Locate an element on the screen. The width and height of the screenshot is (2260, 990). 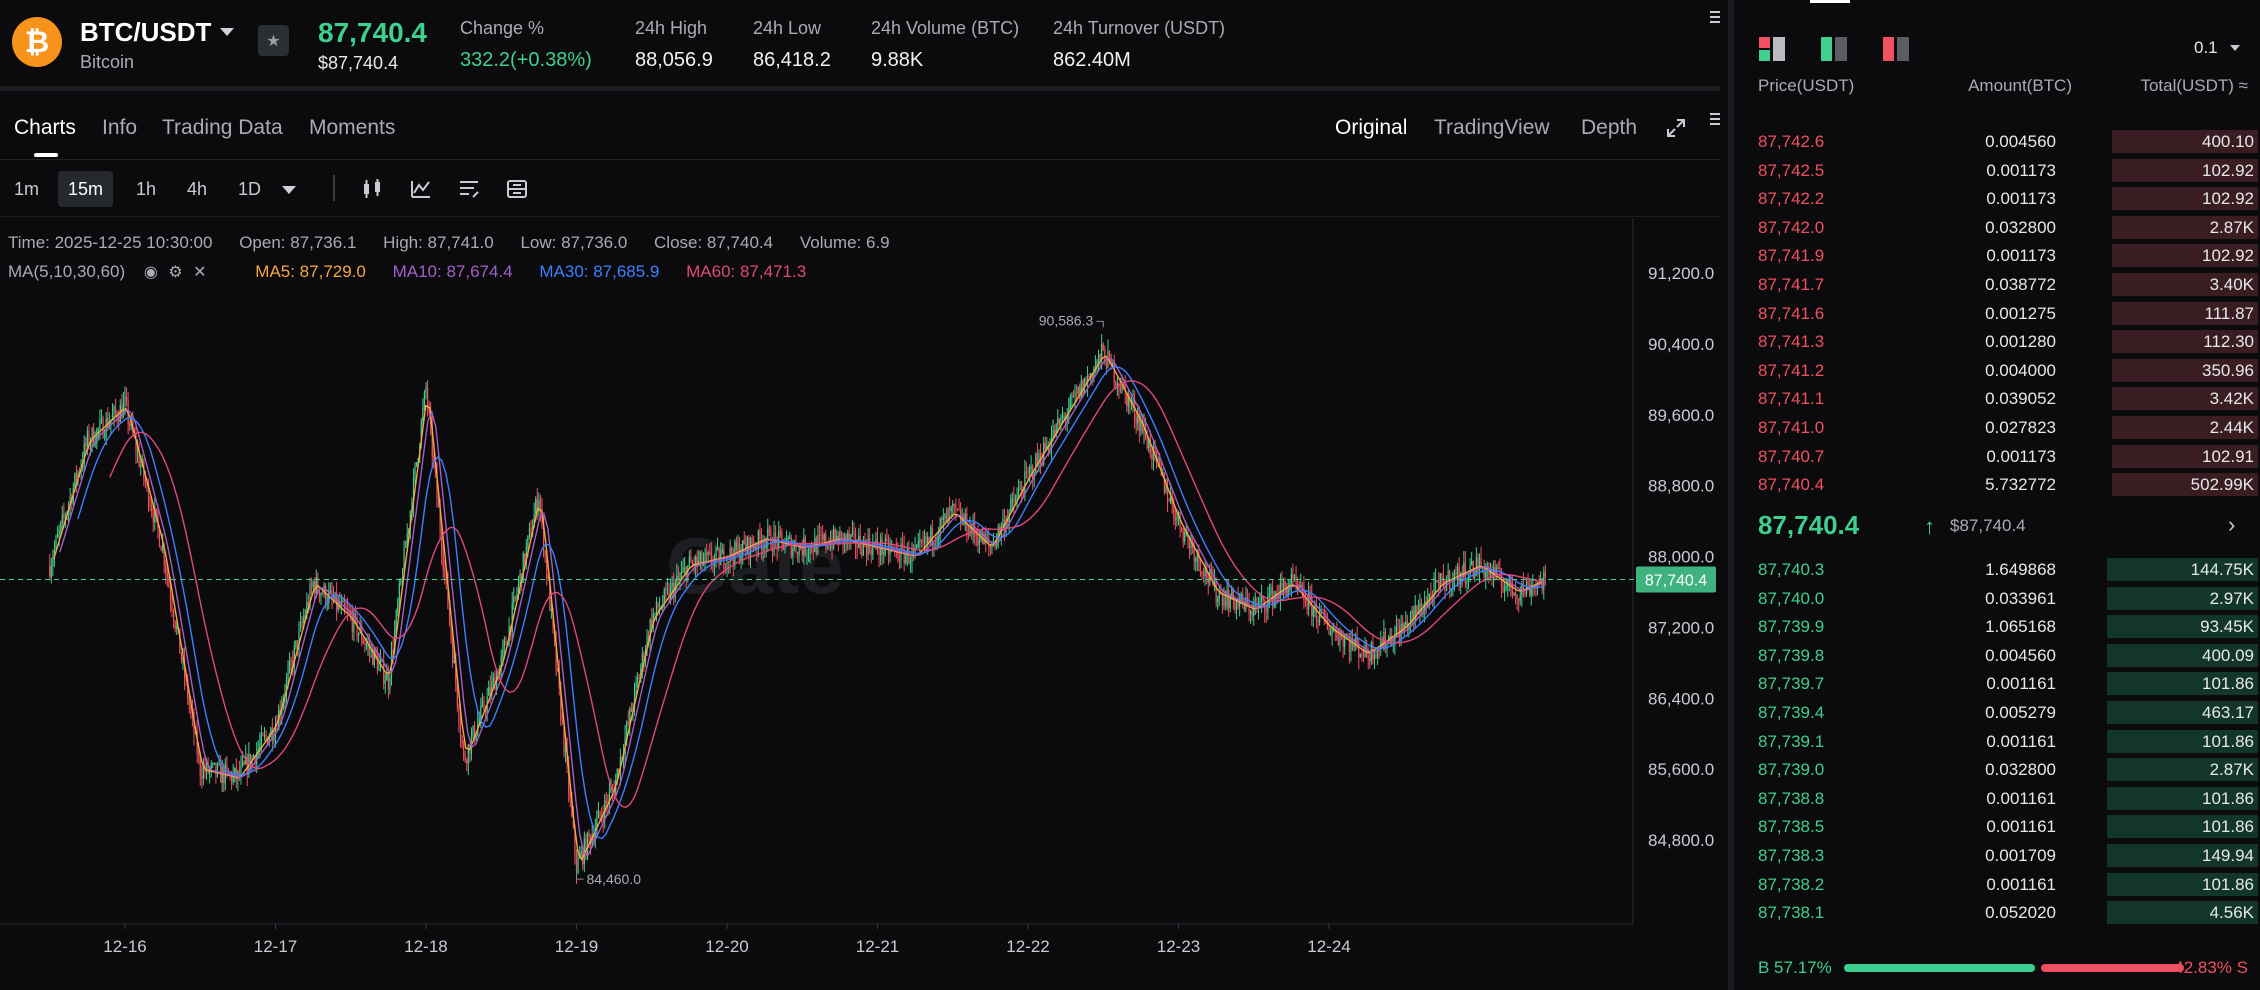
bid-row: 87,738.3 0.001709 149.94 is located at coordinates (1997, 855).